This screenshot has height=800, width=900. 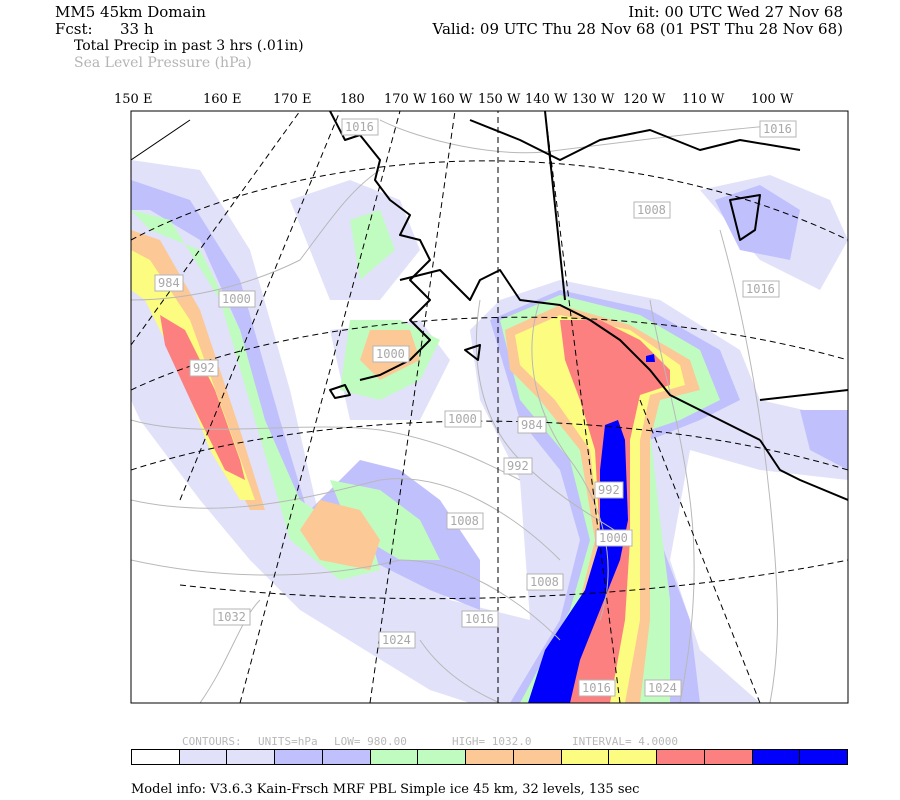 What do you see at coordinates (703, 99) in the screenshot?
I see `lon-label: 110 W` at bounding box center [703, 99].